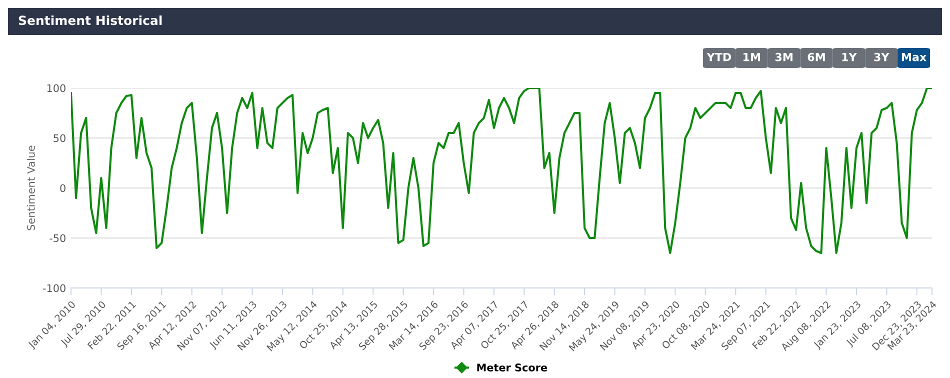 This screenshot has width=950, height=378. I want to click on text: 1Y, so click(849, 57).